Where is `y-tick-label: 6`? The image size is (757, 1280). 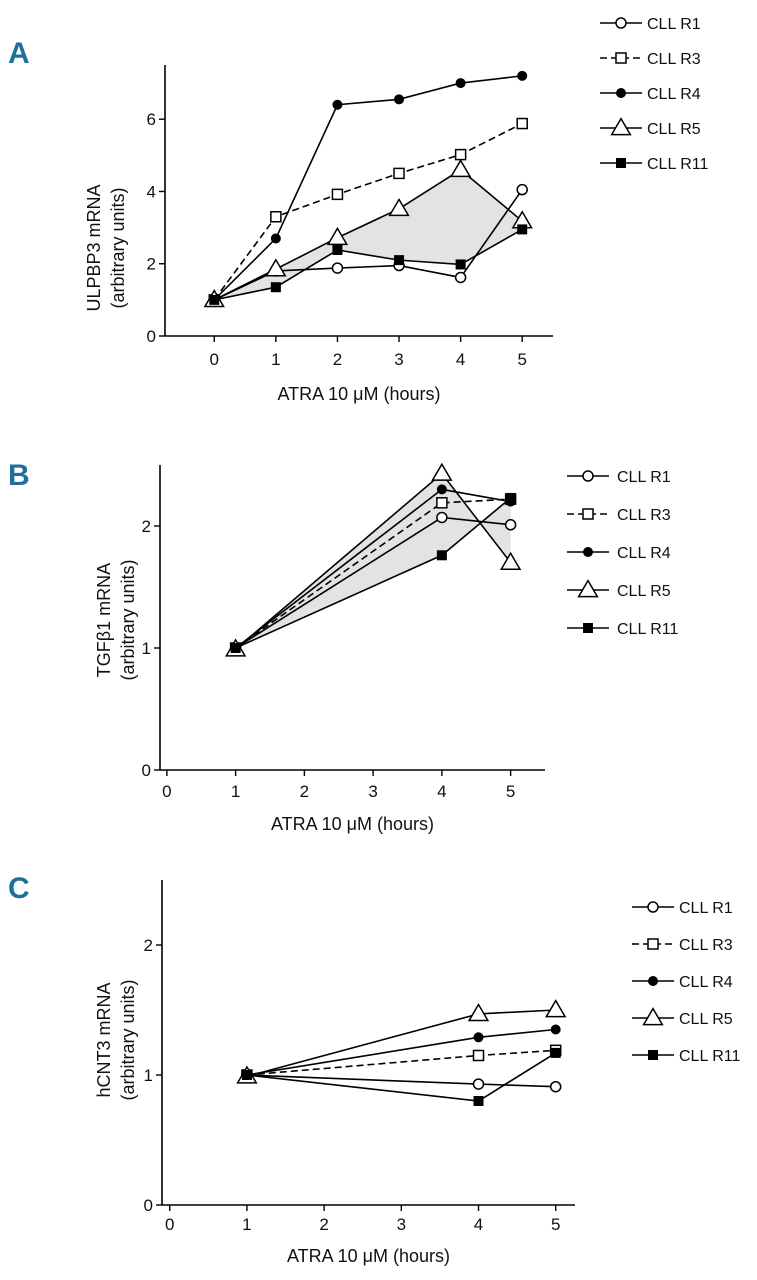
y-tick-label: 6 is located at coordinates (151, 119).